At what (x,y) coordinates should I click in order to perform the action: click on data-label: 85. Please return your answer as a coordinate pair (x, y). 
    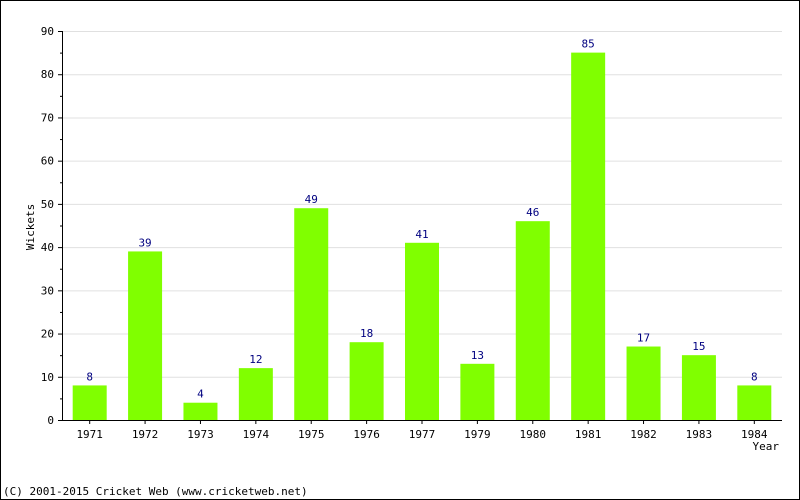
    Looking at the image, I should click on (588, 44).